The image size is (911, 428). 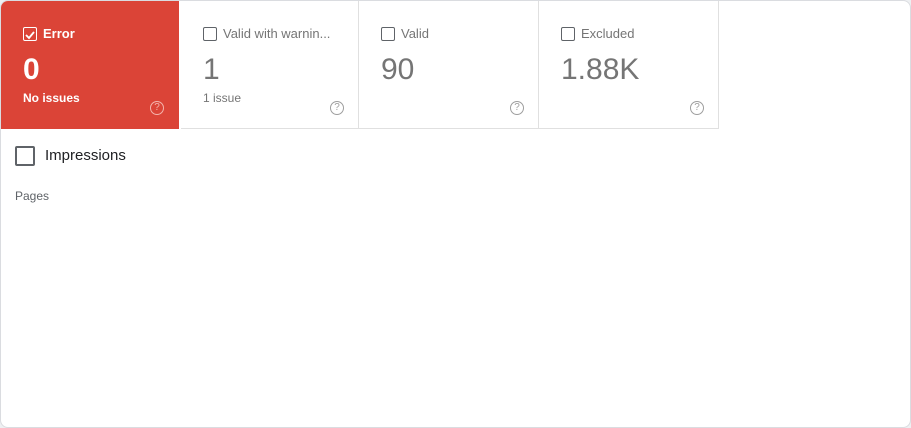 I want to click on tab-valid: Valid 90 ?, so click(x=449, y=65).